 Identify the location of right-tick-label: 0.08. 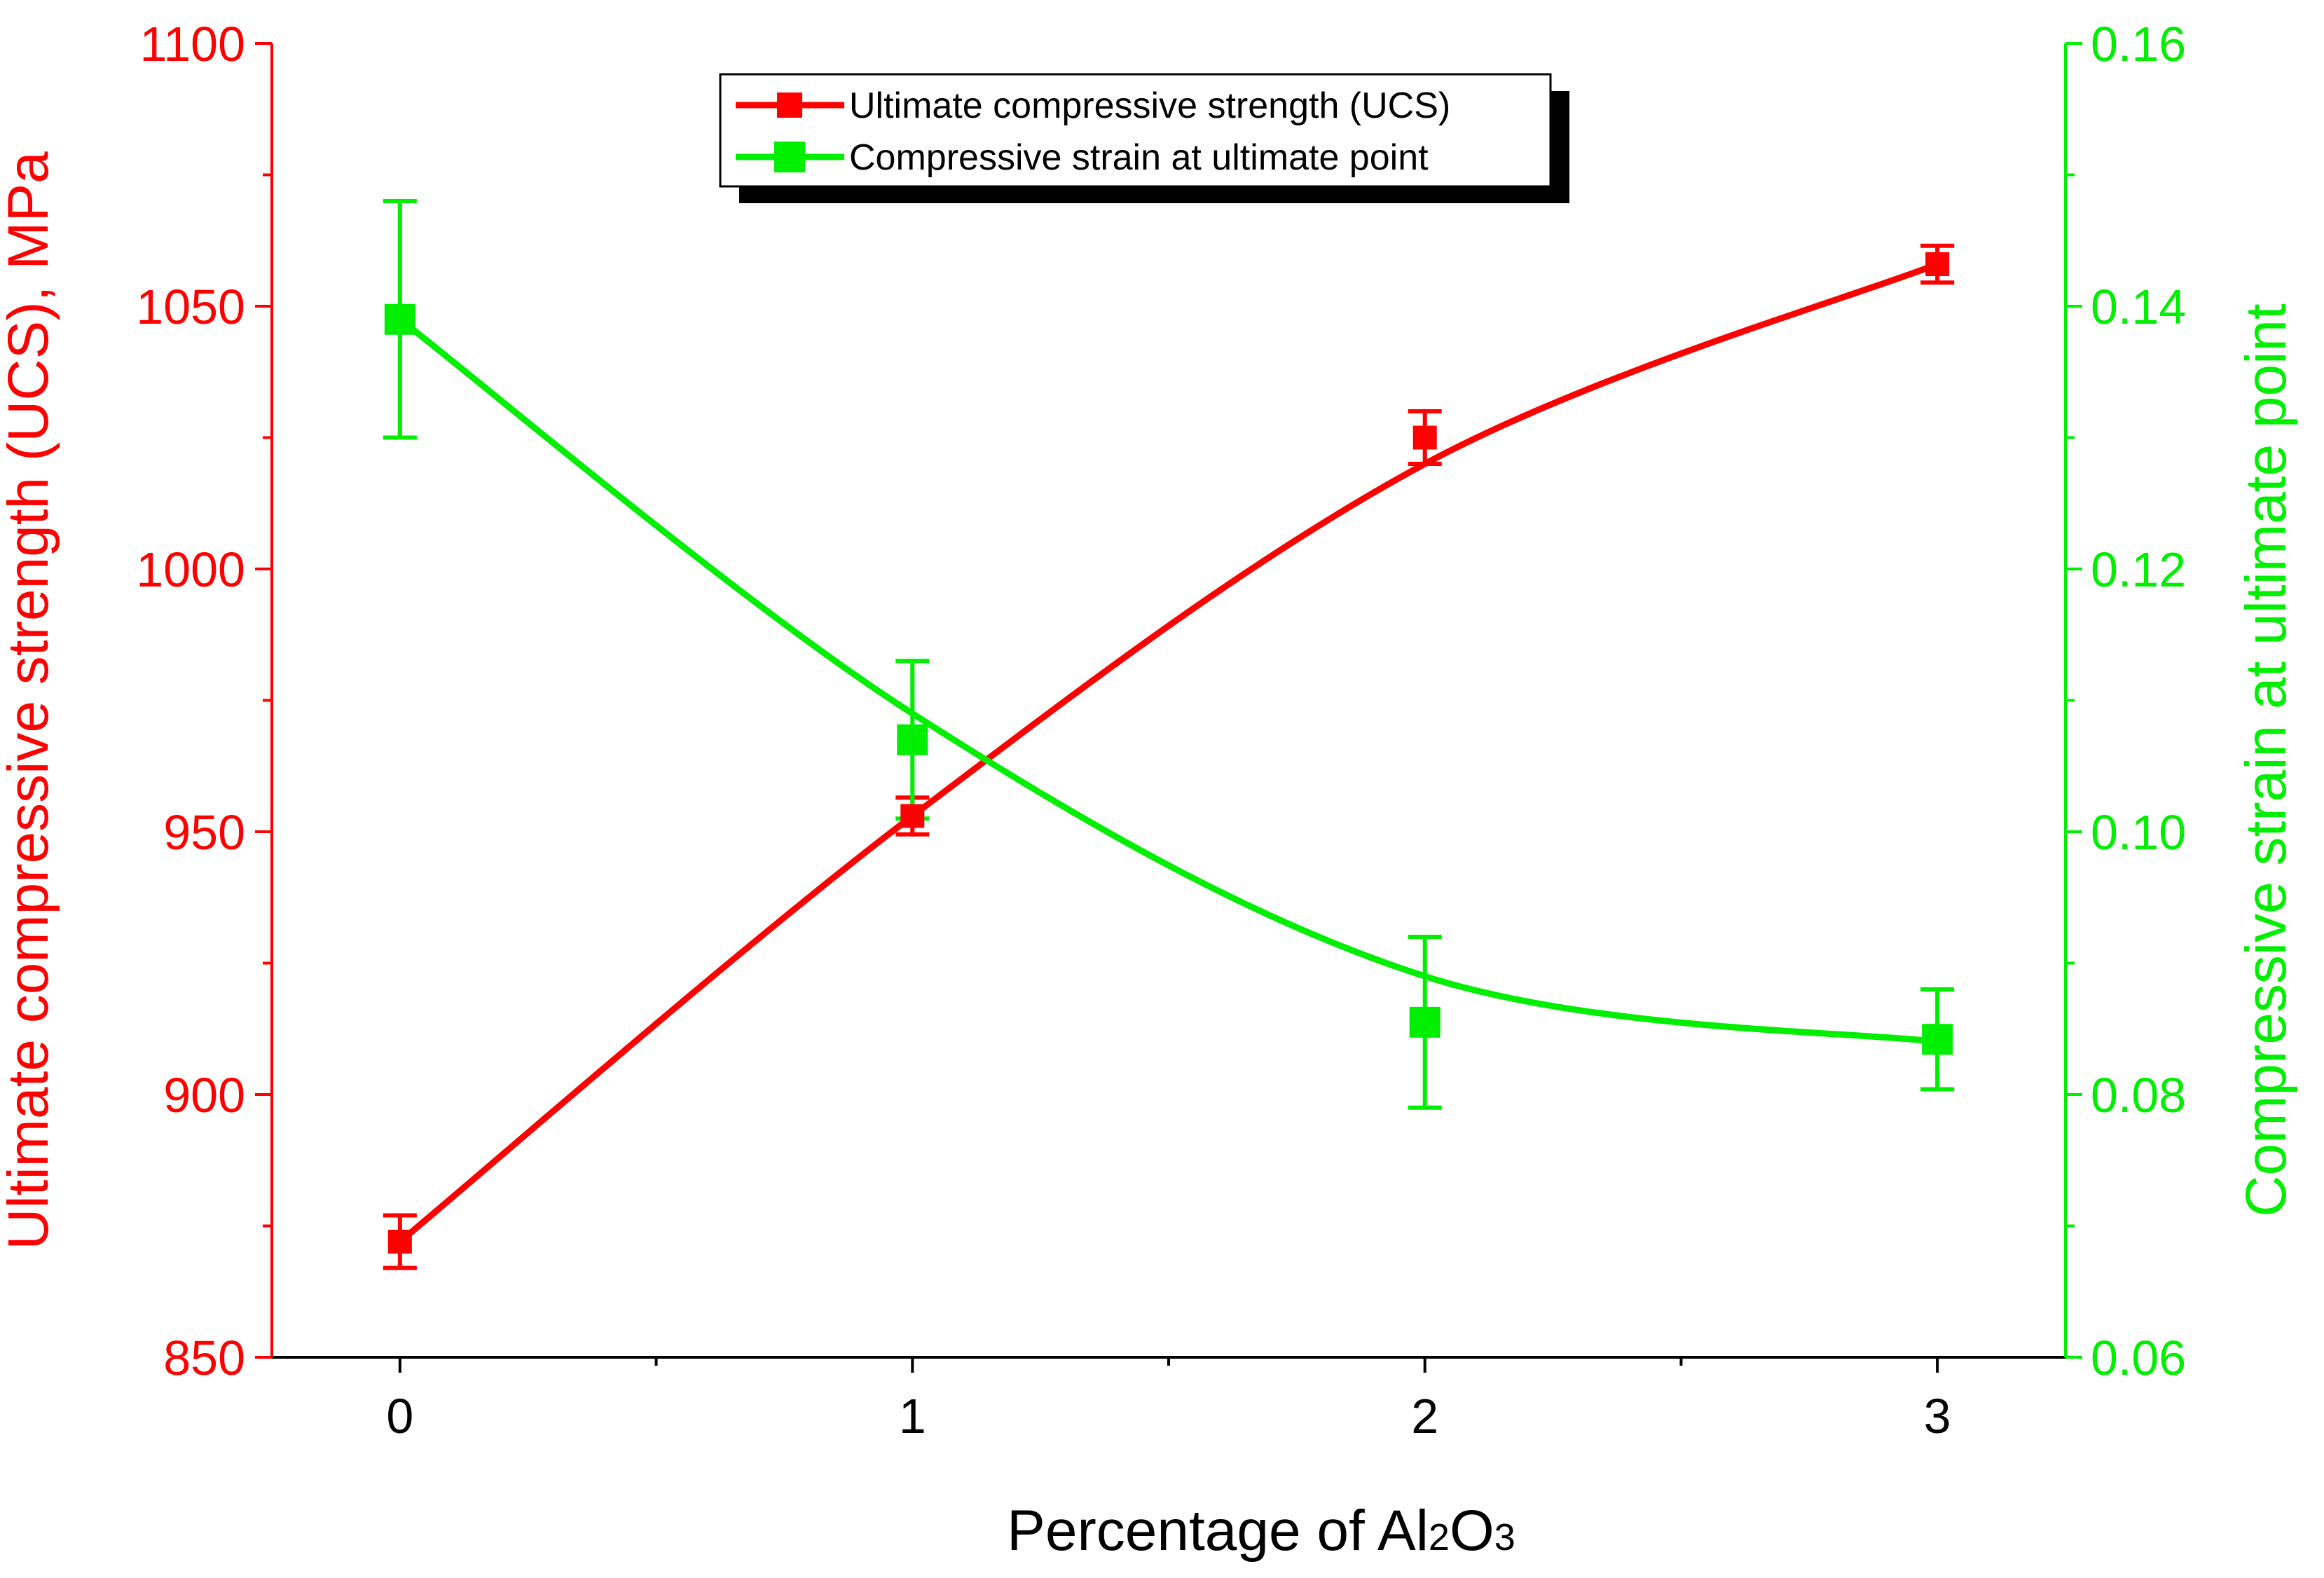
(2138, 1095).